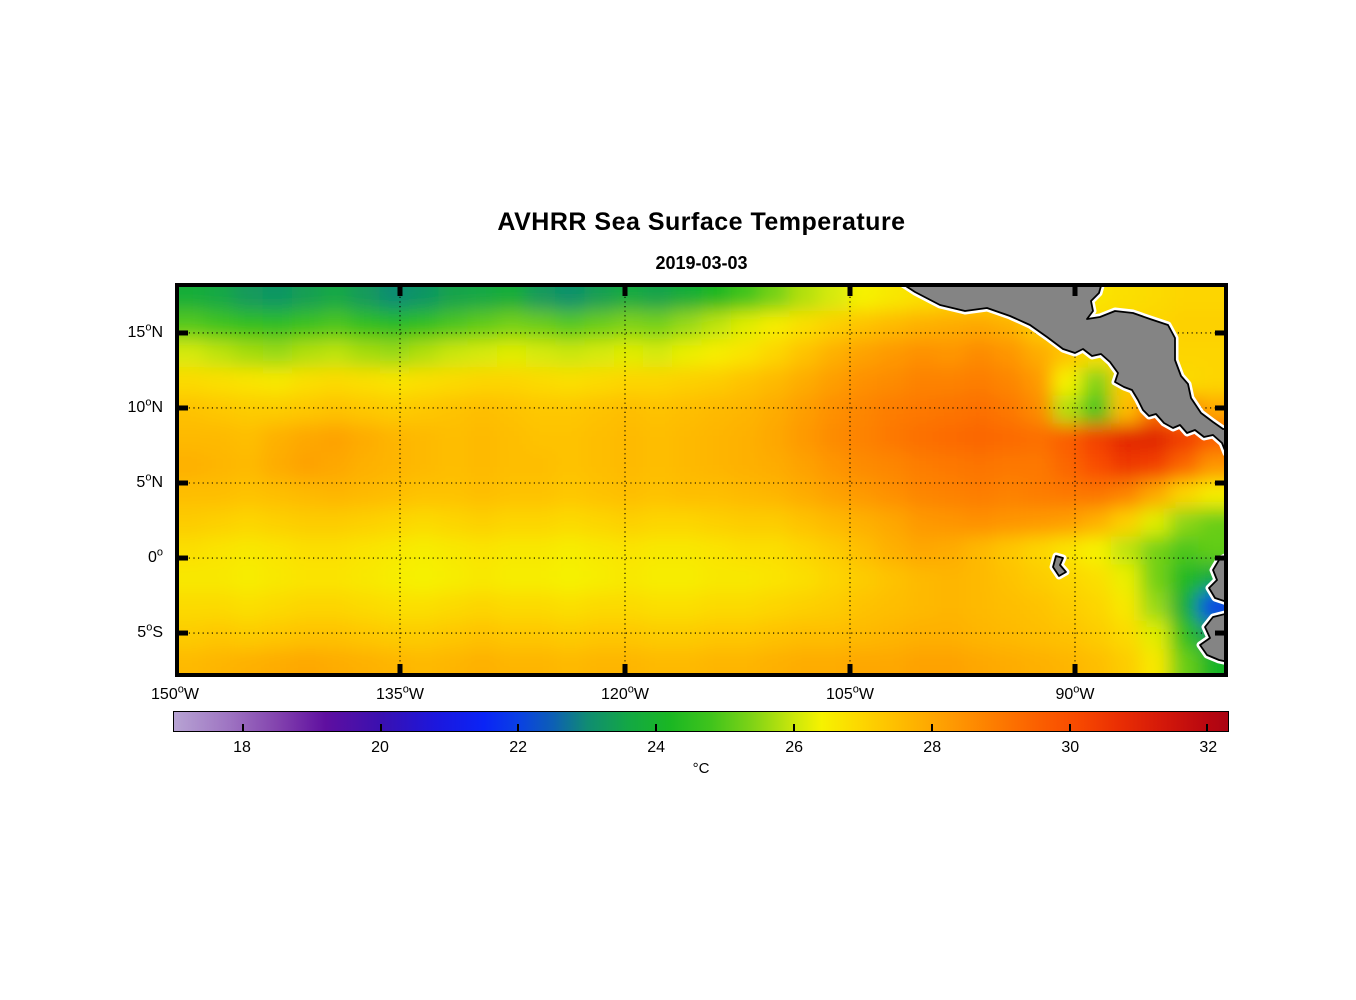  Describe the element at coordinates (242, 747) in the screenshot. I see `colorbar-tick-label: 18` at that location.